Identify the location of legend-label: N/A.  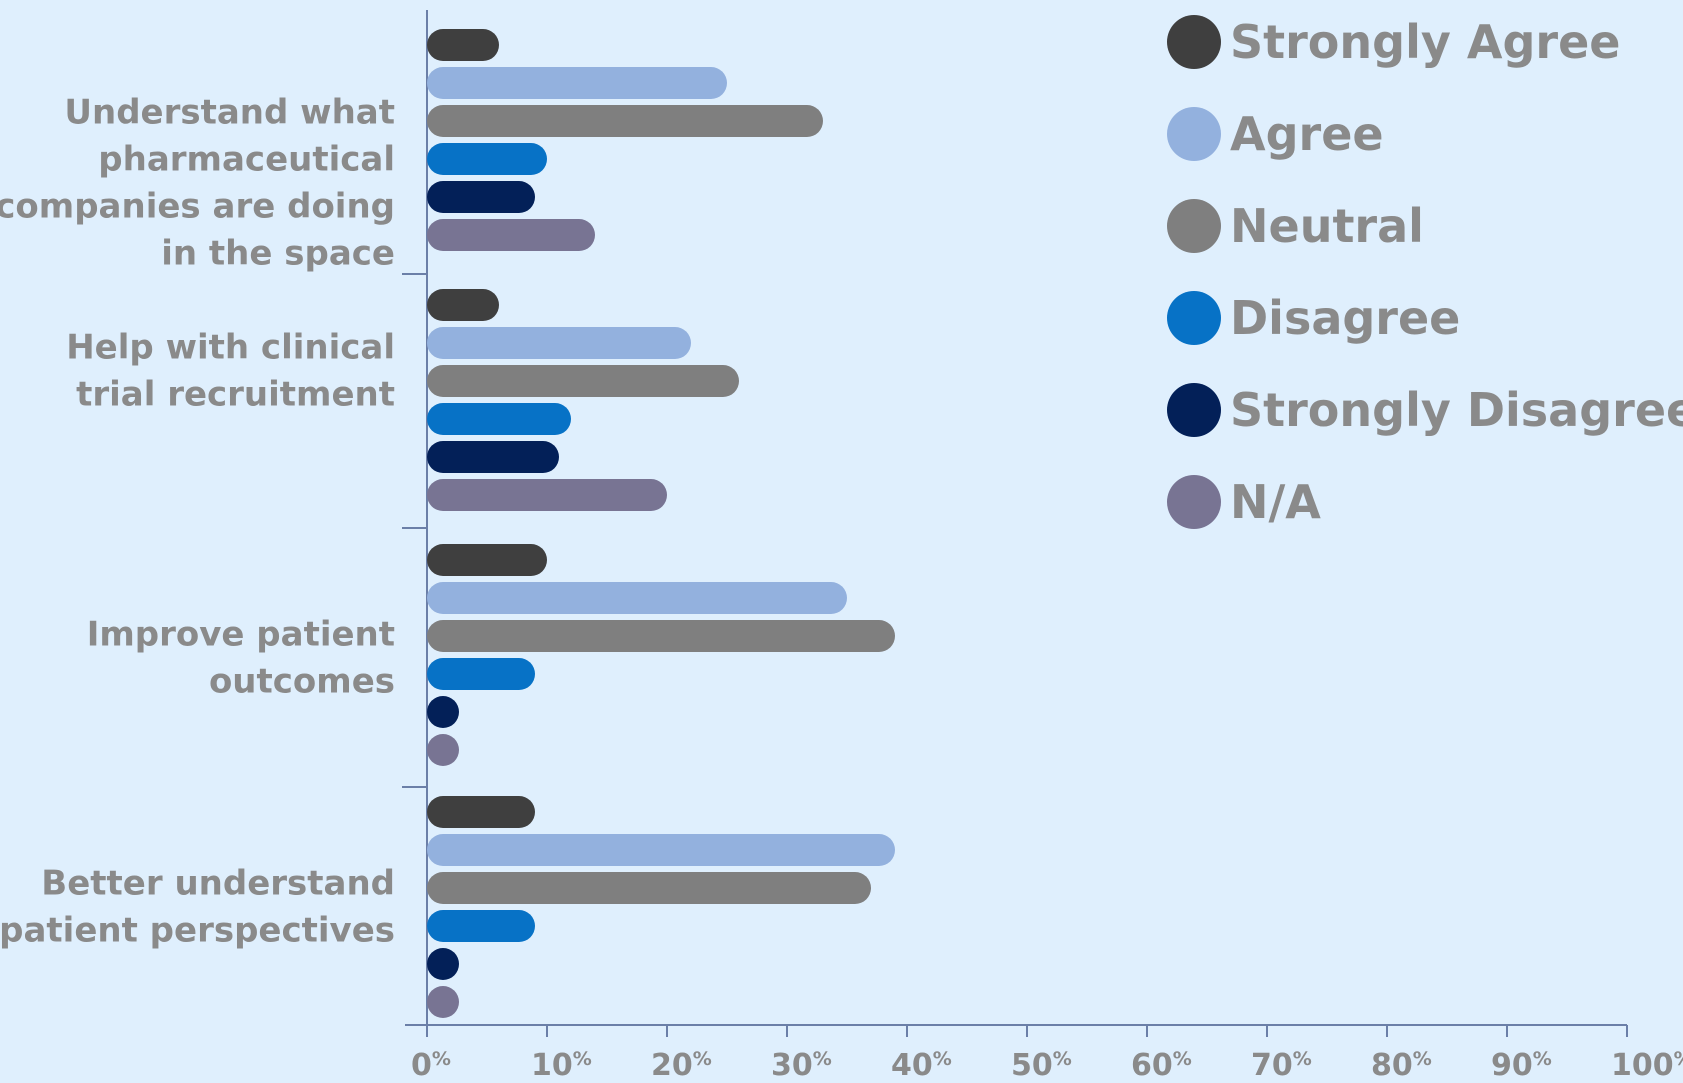
(1275, 502).